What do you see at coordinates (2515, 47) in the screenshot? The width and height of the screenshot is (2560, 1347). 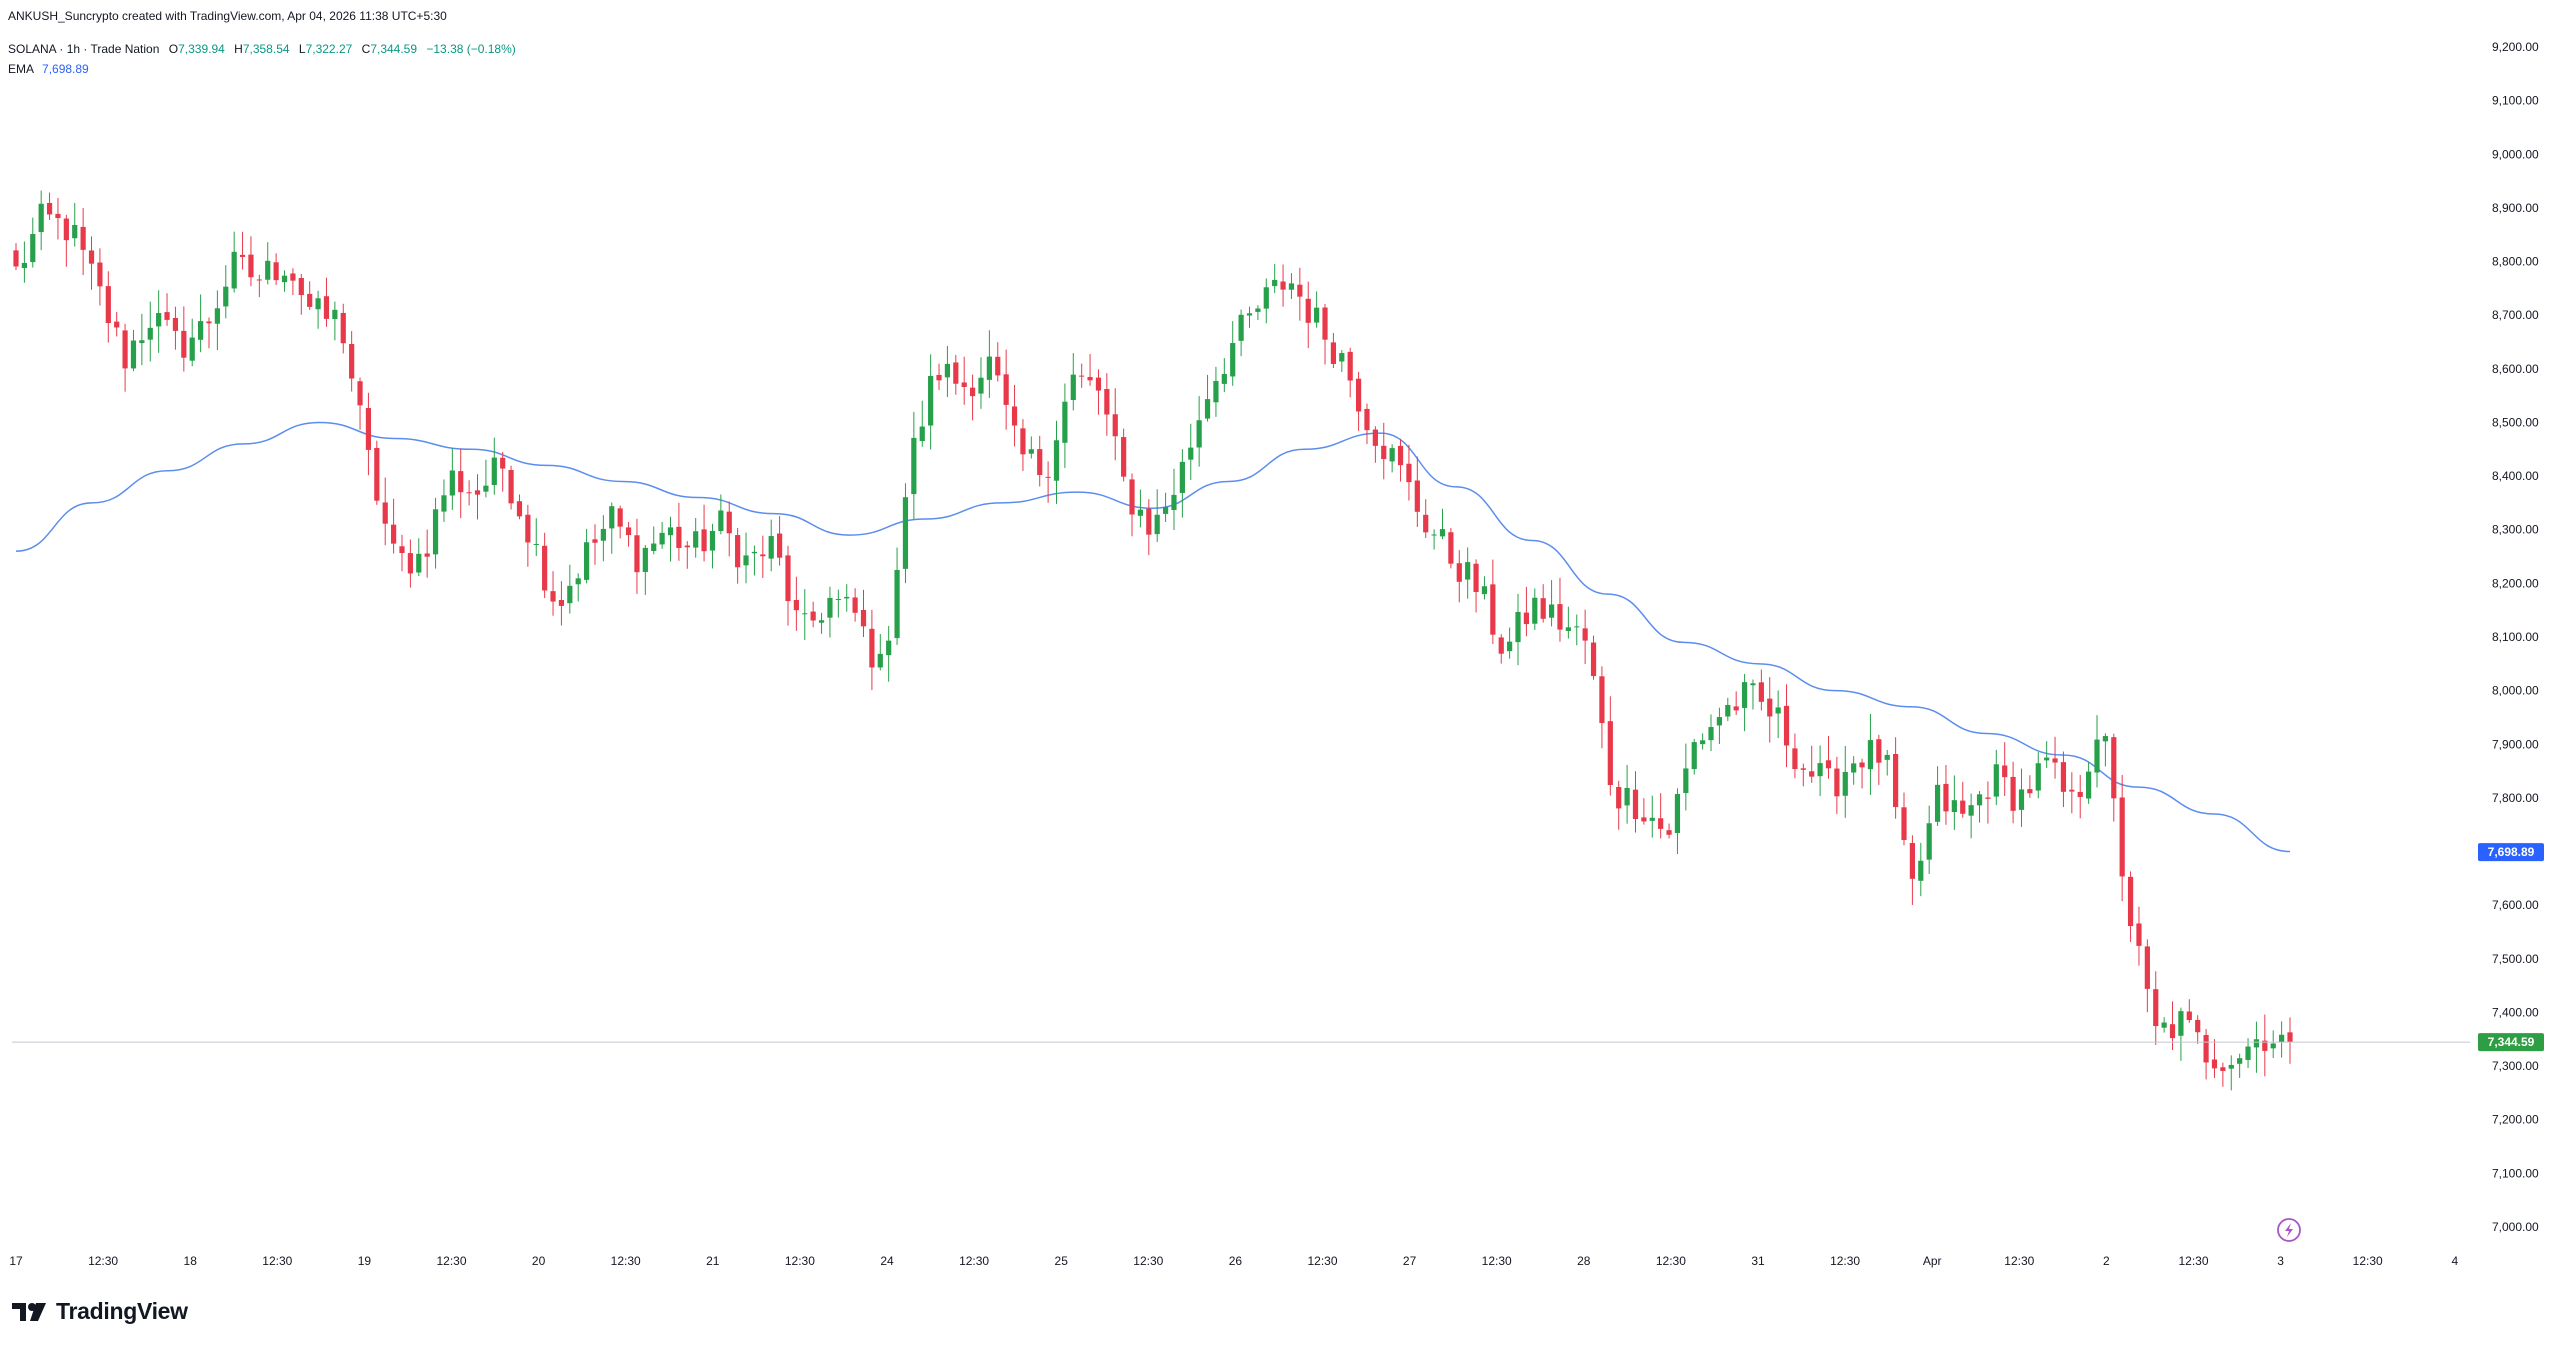 I see `y-tick-label: 9,200.00` at bounding box center [2515, 47].